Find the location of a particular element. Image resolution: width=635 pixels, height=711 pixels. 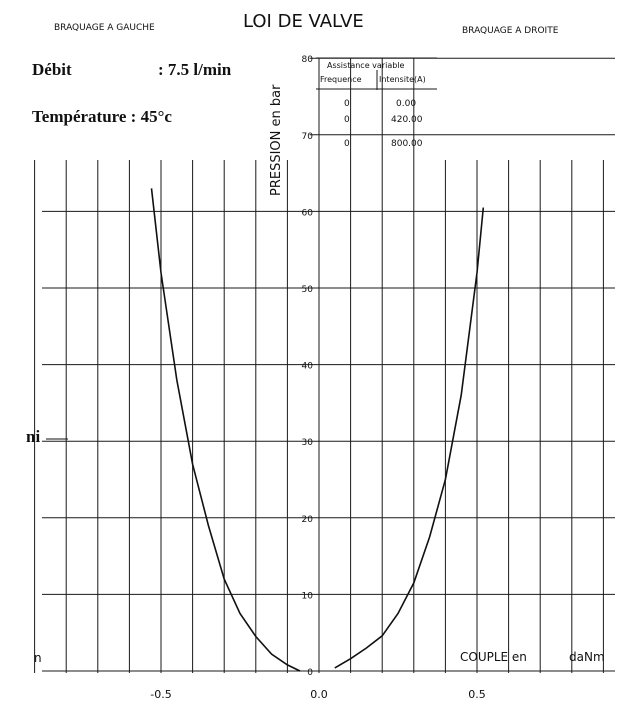

left-caption: BRAQUAGE A GAUCHE is located at coordinates (104, 28).